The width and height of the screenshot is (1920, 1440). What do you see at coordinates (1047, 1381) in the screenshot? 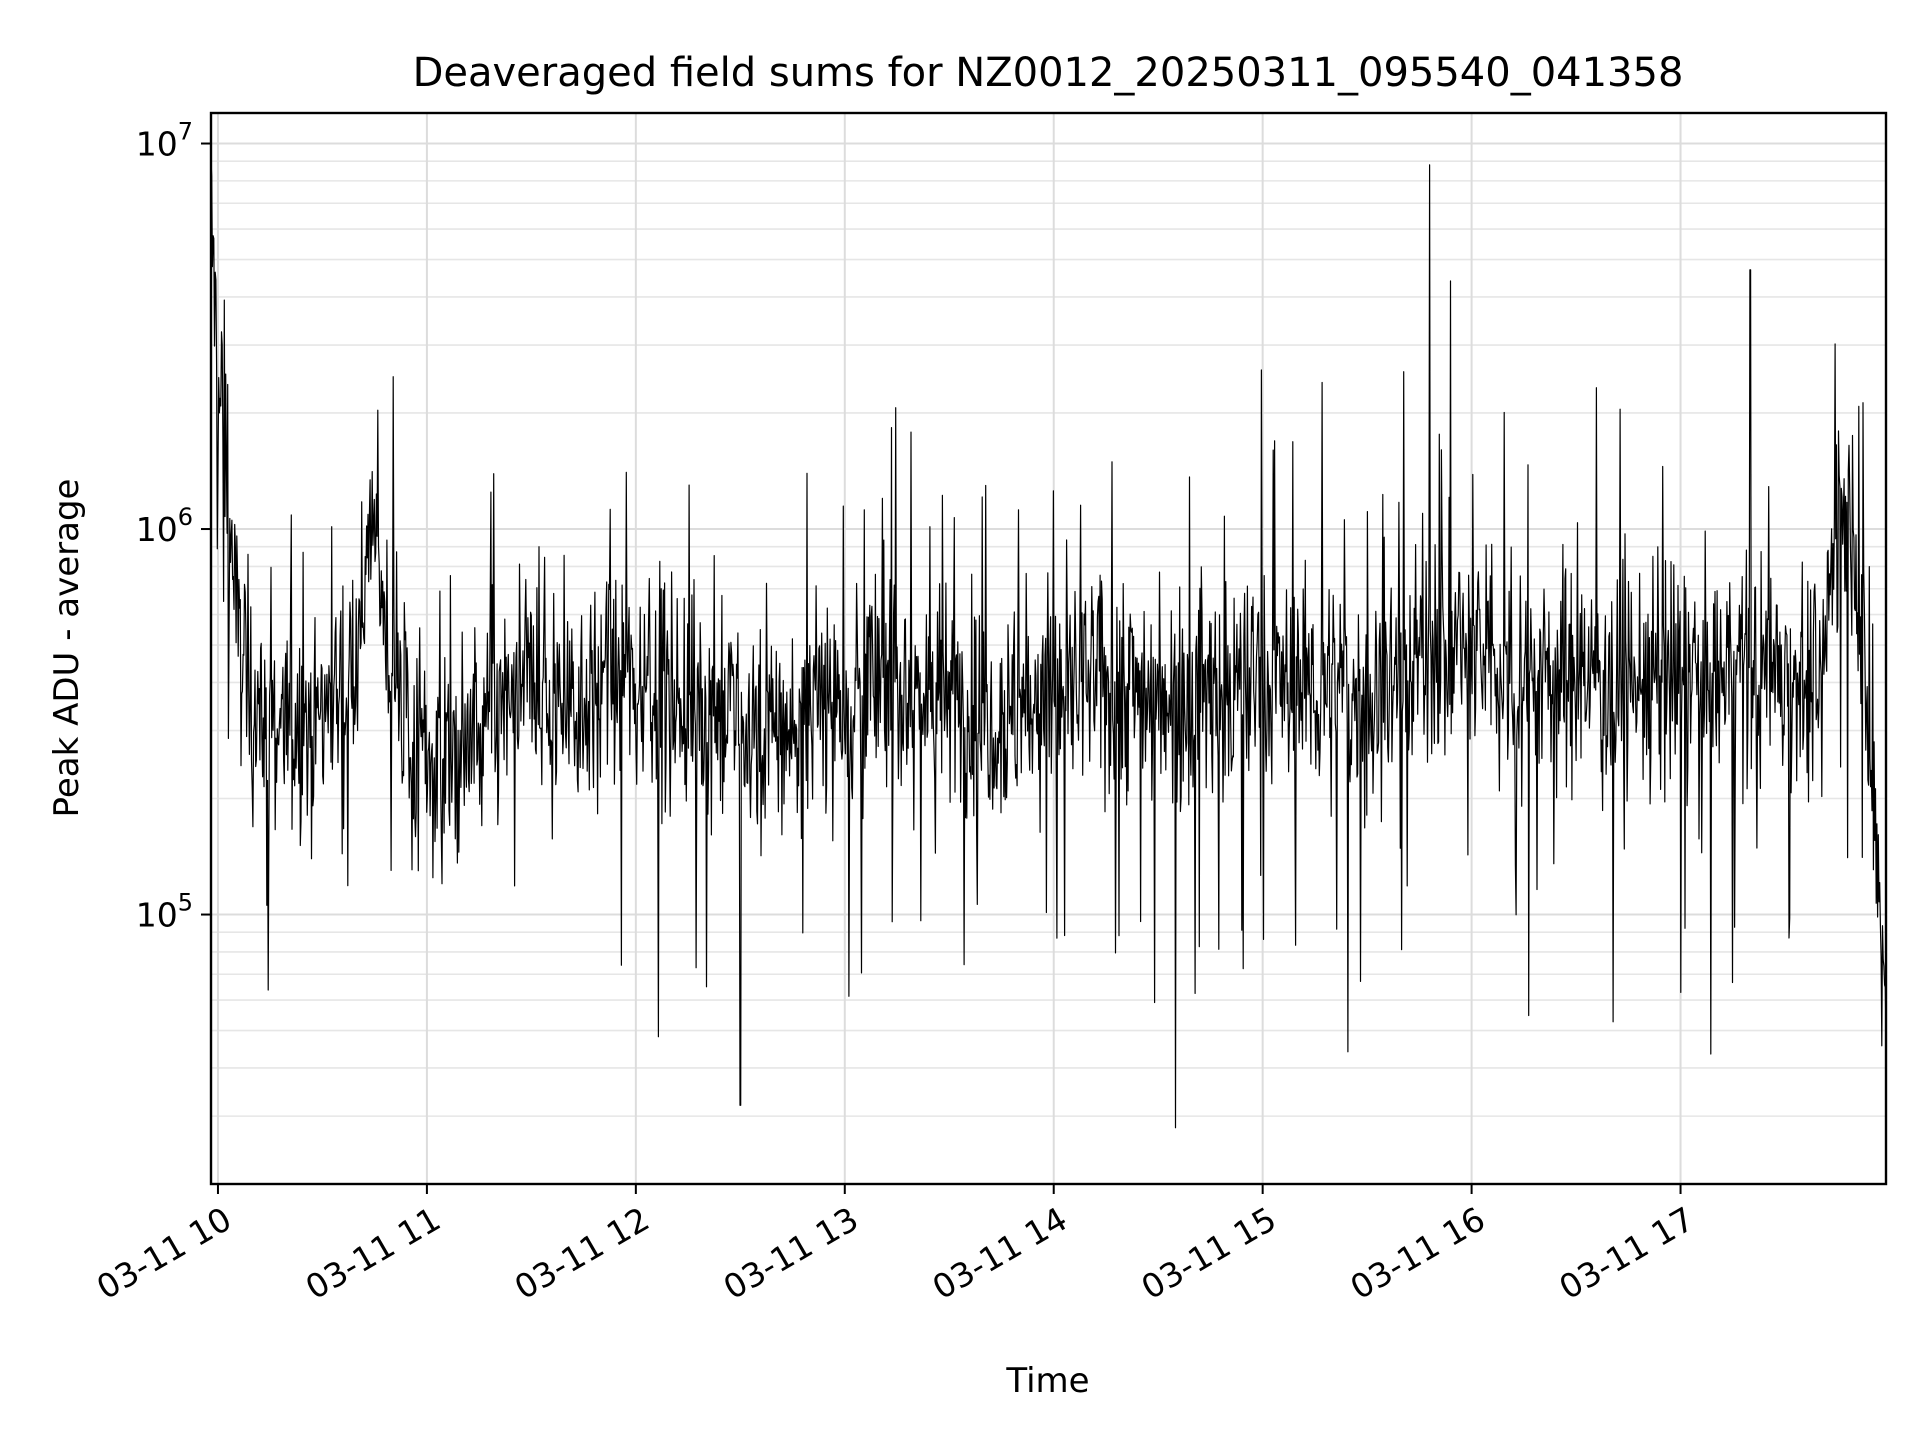
I see `x-axis-label: Time` at bounding box center [1047, 1381].